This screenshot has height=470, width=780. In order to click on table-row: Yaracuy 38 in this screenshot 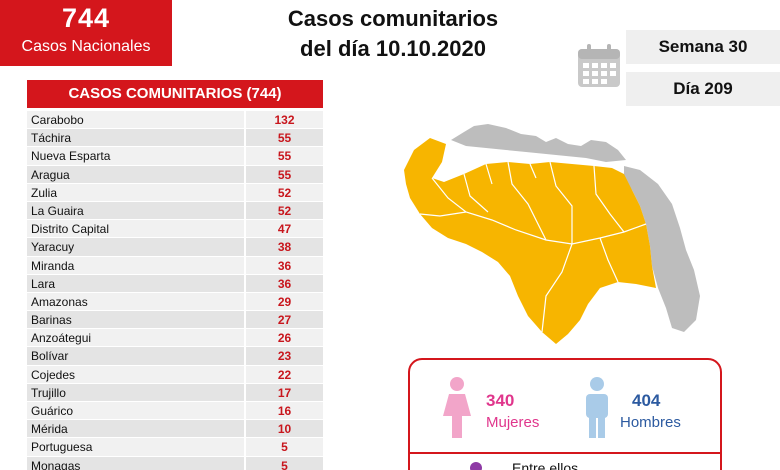, I will do `click(175, 247)`.